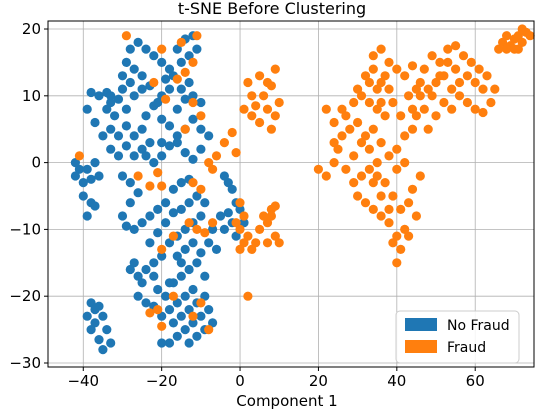 The image size is (543, 412). I want to click on legend-swatch-no-fraud, so click(421, 324).